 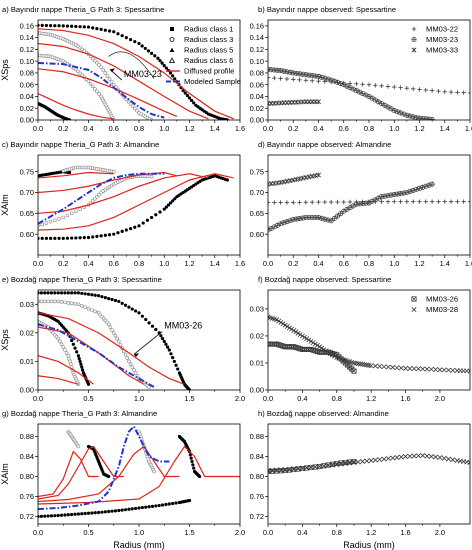 What do you see at coordinates (369, 545) in the screenshot?
I see `x-axis-label: Radius (mm)` at bounding box center [369, 545].